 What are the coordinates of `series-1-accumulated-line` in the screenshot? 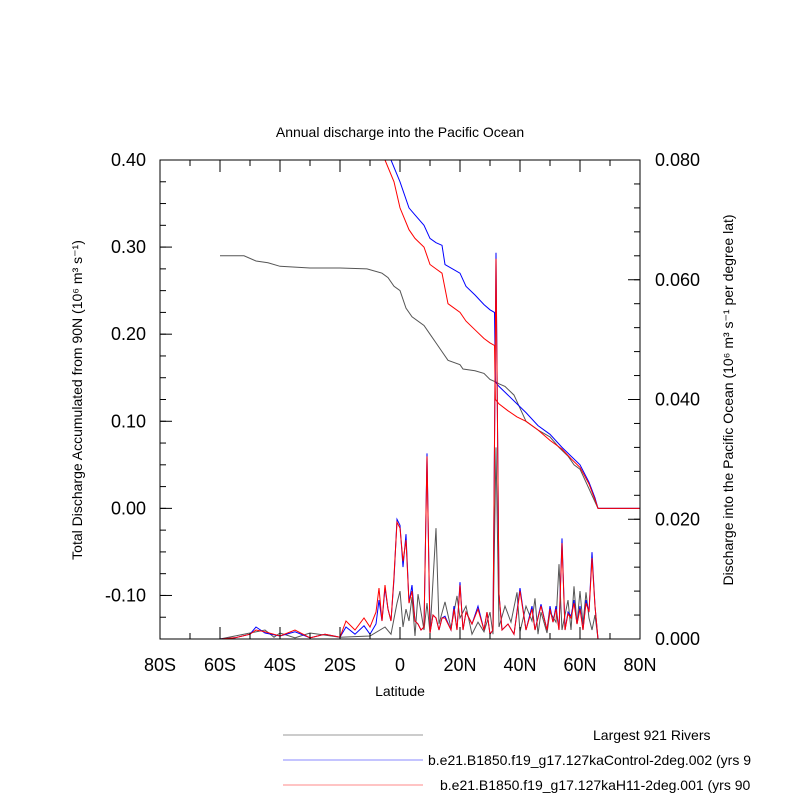 It's located at (515, 334).